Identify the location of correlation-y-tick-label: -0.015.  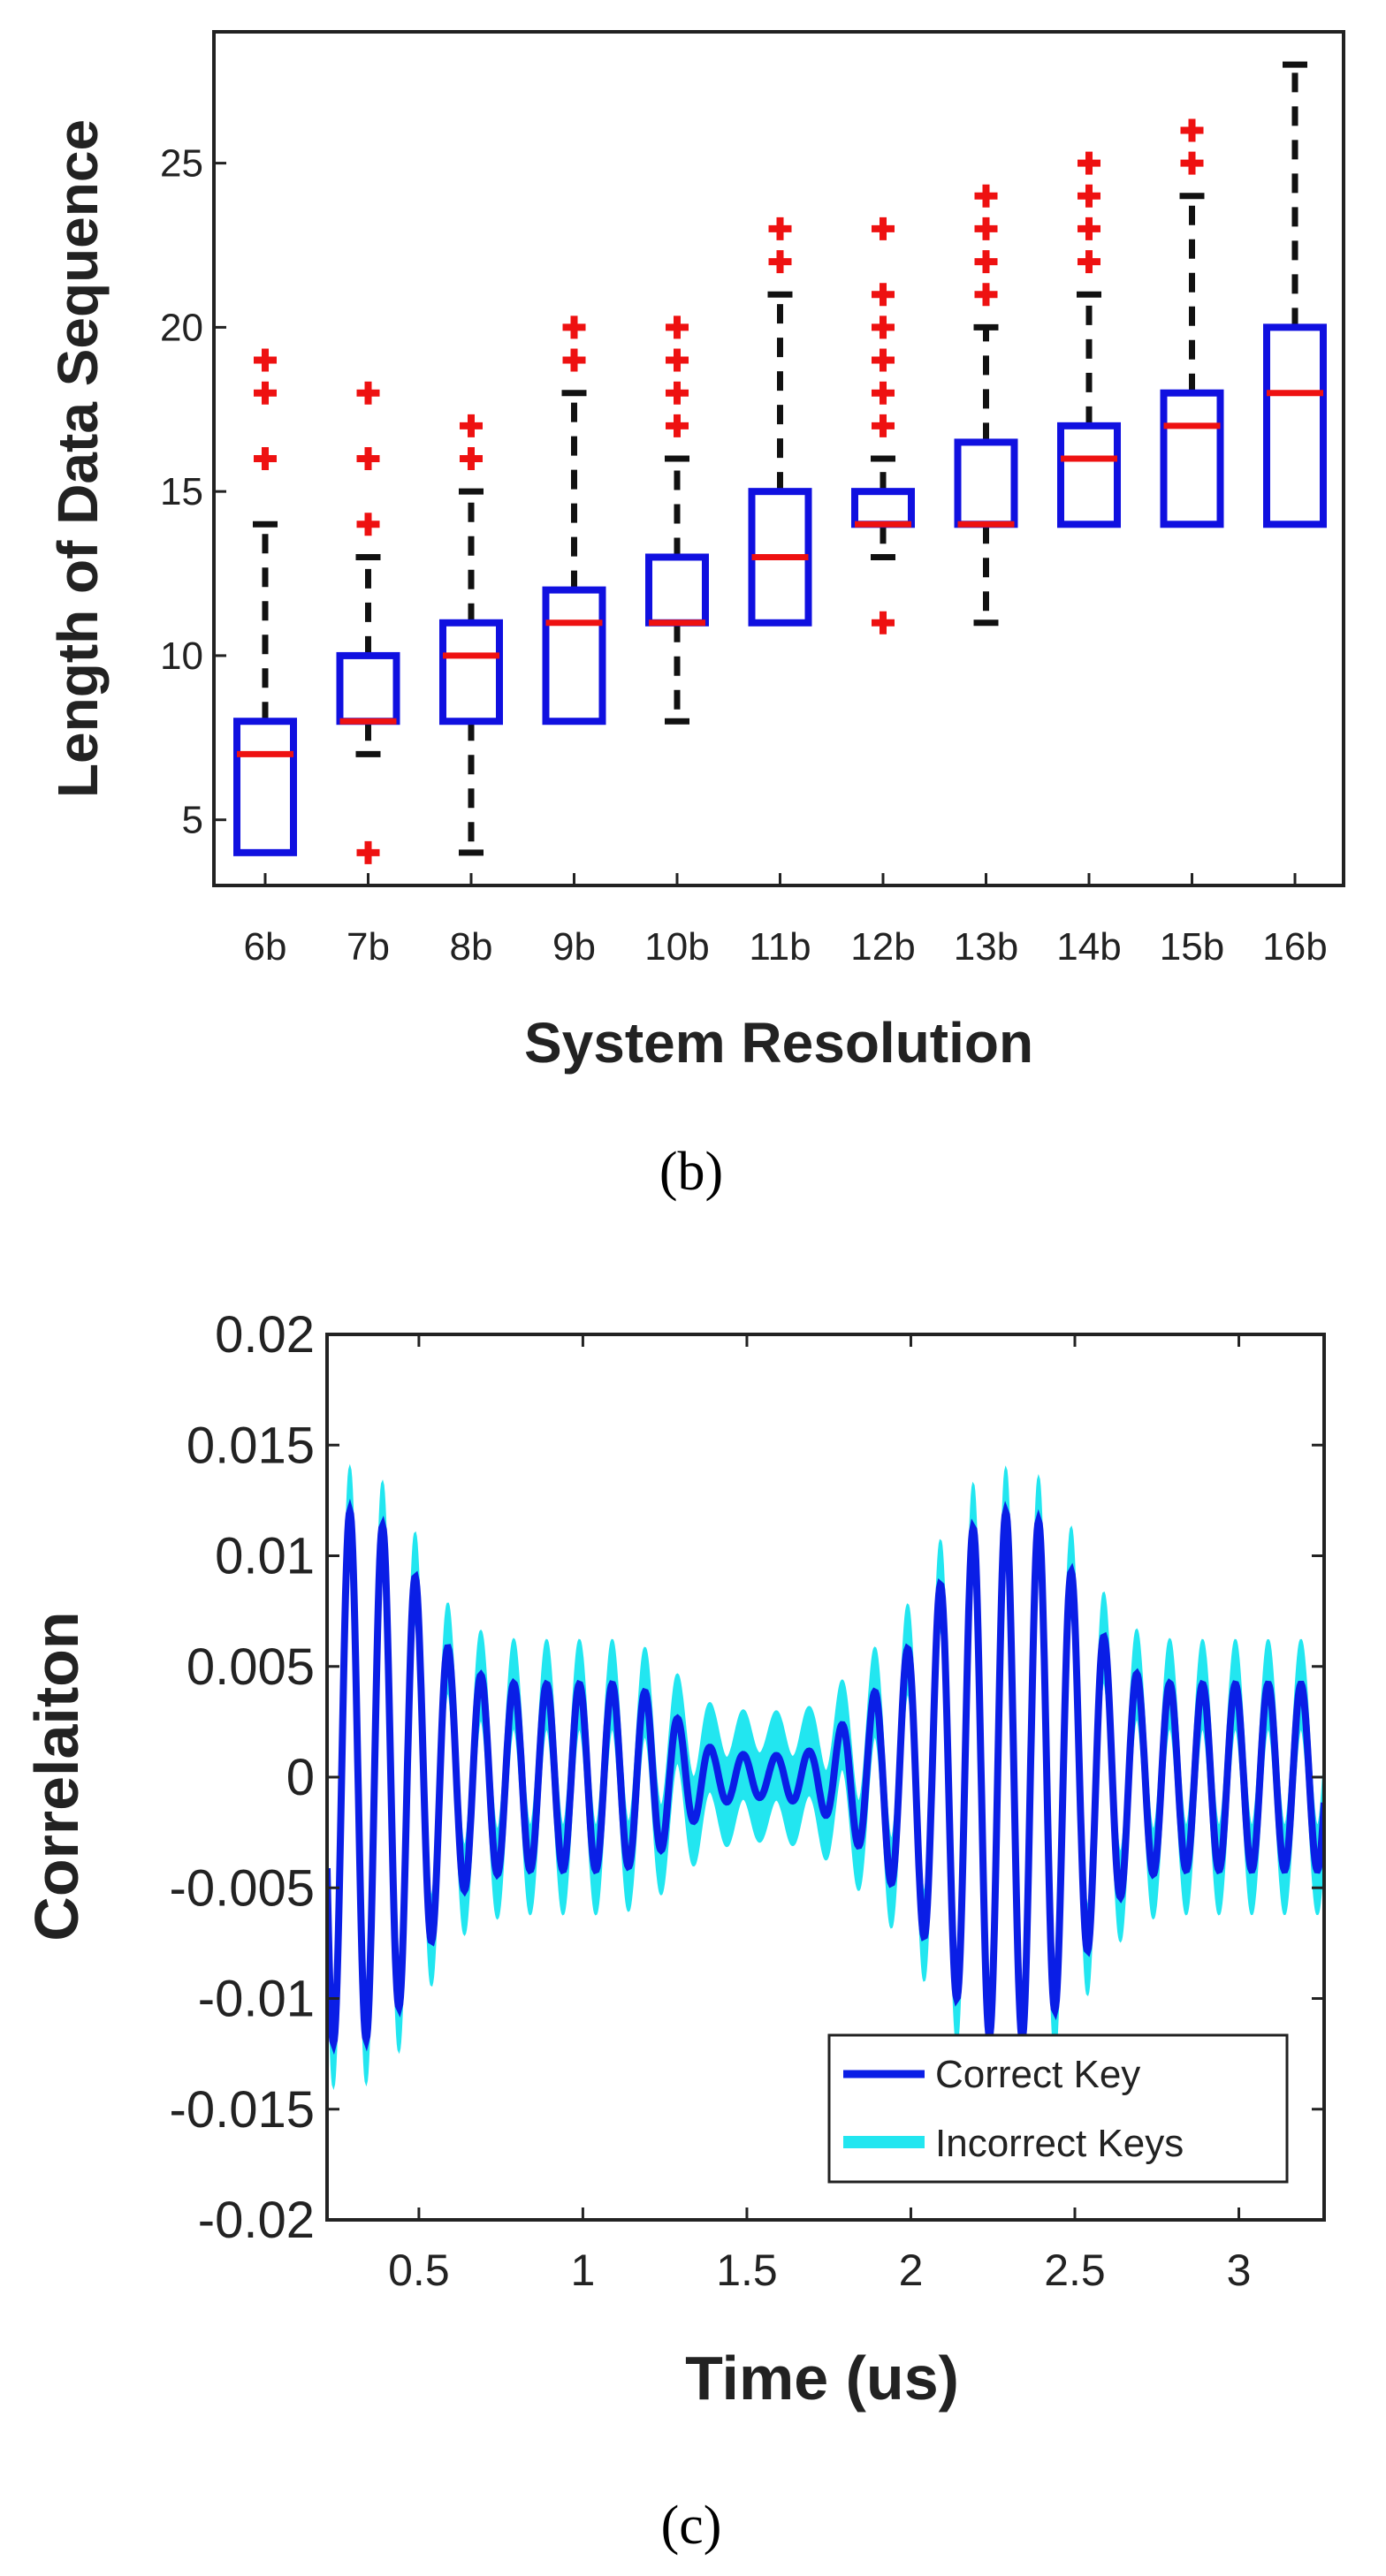
(242, 2110).